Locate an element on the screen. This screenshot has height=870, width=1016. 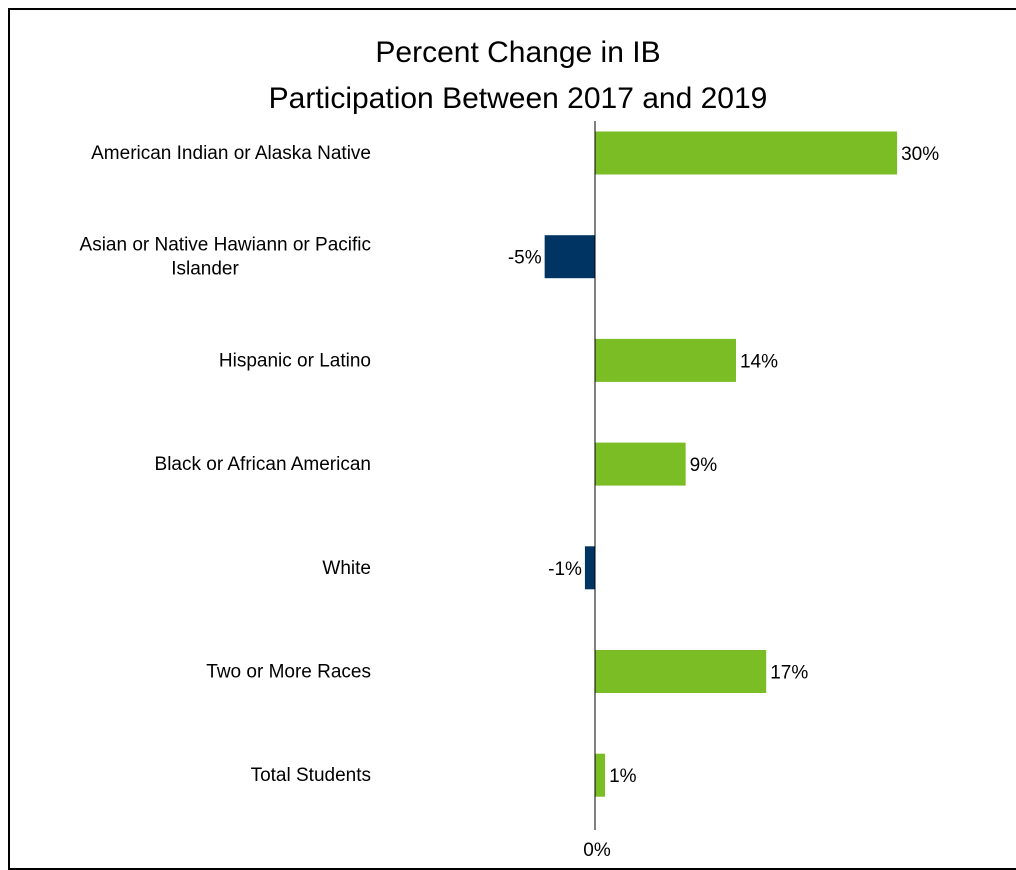
value-label-5: 17% is located at coordinates (789, 673).